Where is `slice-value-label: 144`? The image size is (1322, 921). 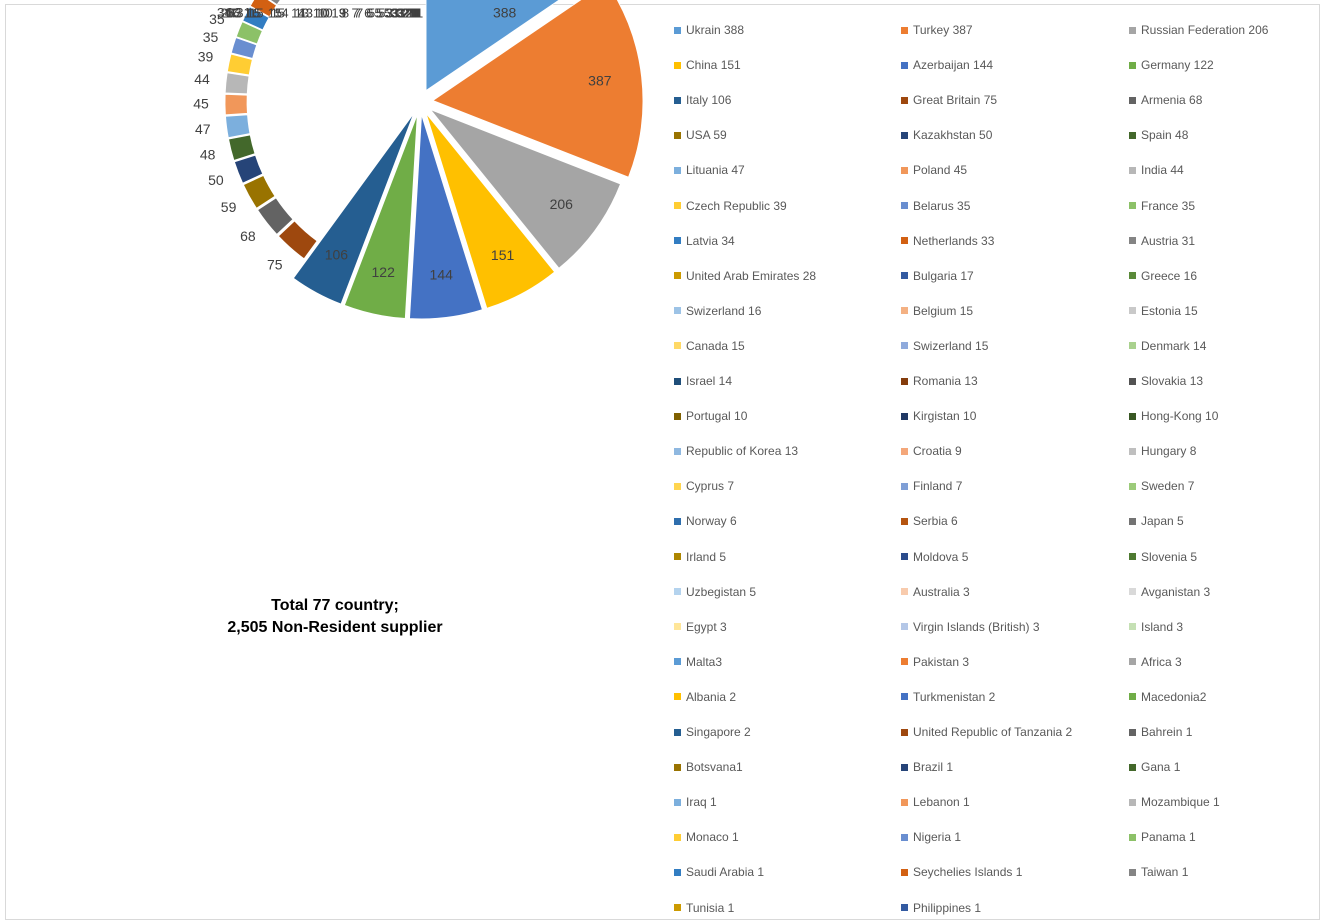
slice-value-label: 144 is located at coordinates (442, 274).